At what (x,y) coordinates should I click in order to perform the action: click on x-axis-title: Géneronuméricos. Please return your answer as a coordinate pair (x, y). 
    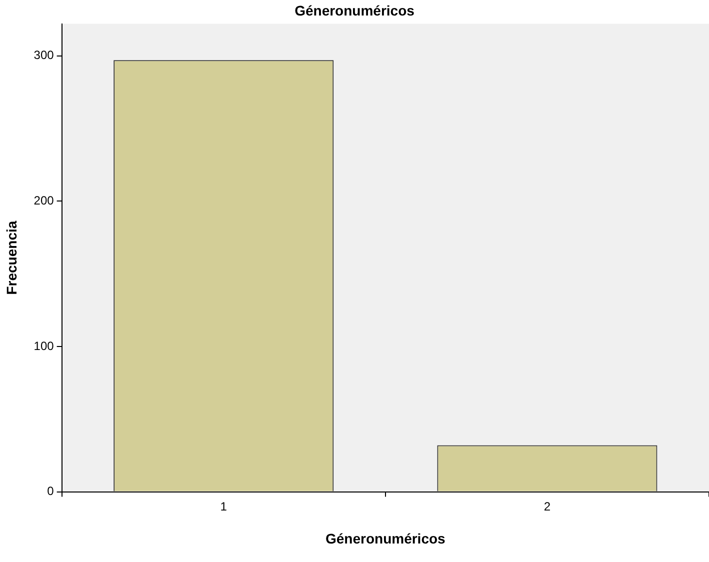
    Looking at the image, I should click on (385, 538).